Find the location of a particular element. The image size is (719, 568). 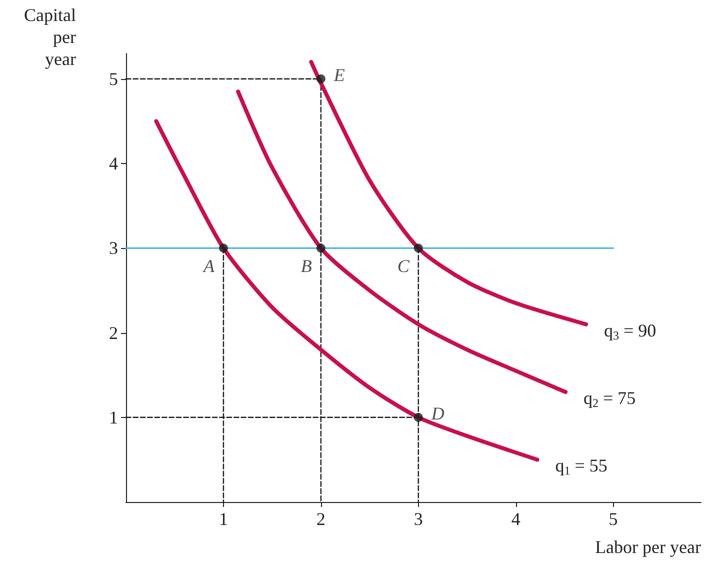

annotation: A is located at coordinates (209, 266).